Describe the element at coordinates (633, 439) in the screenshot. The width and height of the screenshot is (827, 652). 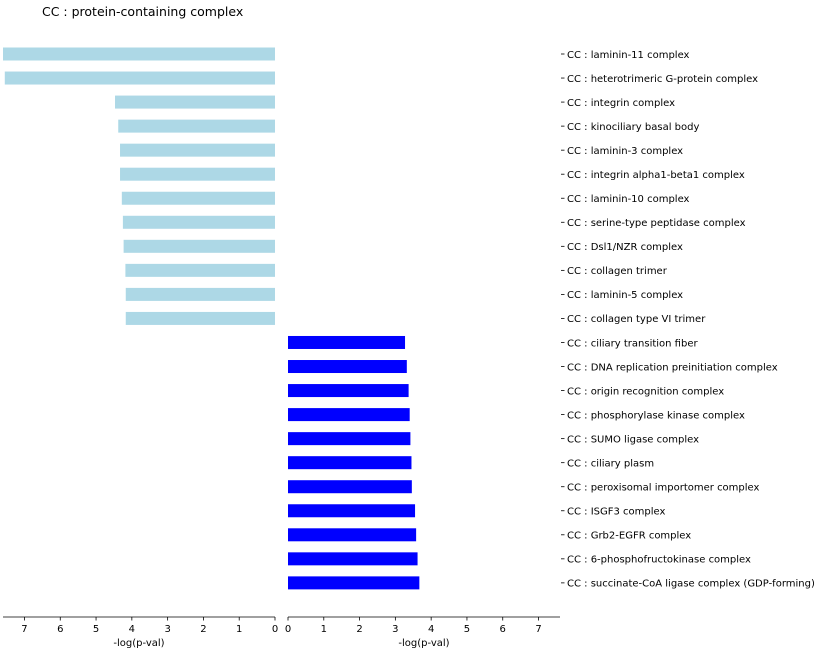
I see `category-label: CC : SUMO ligase complex` at that location.